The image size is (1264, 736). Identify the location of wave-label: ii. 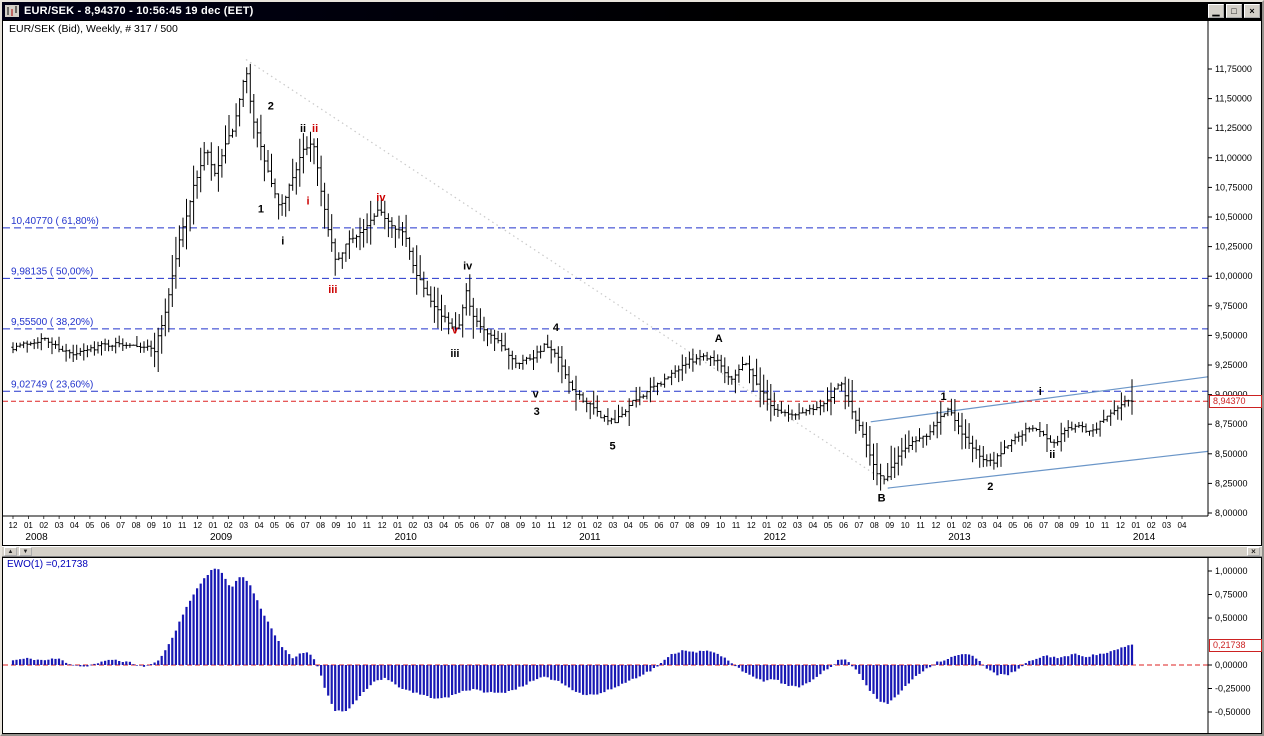
(315, 129).